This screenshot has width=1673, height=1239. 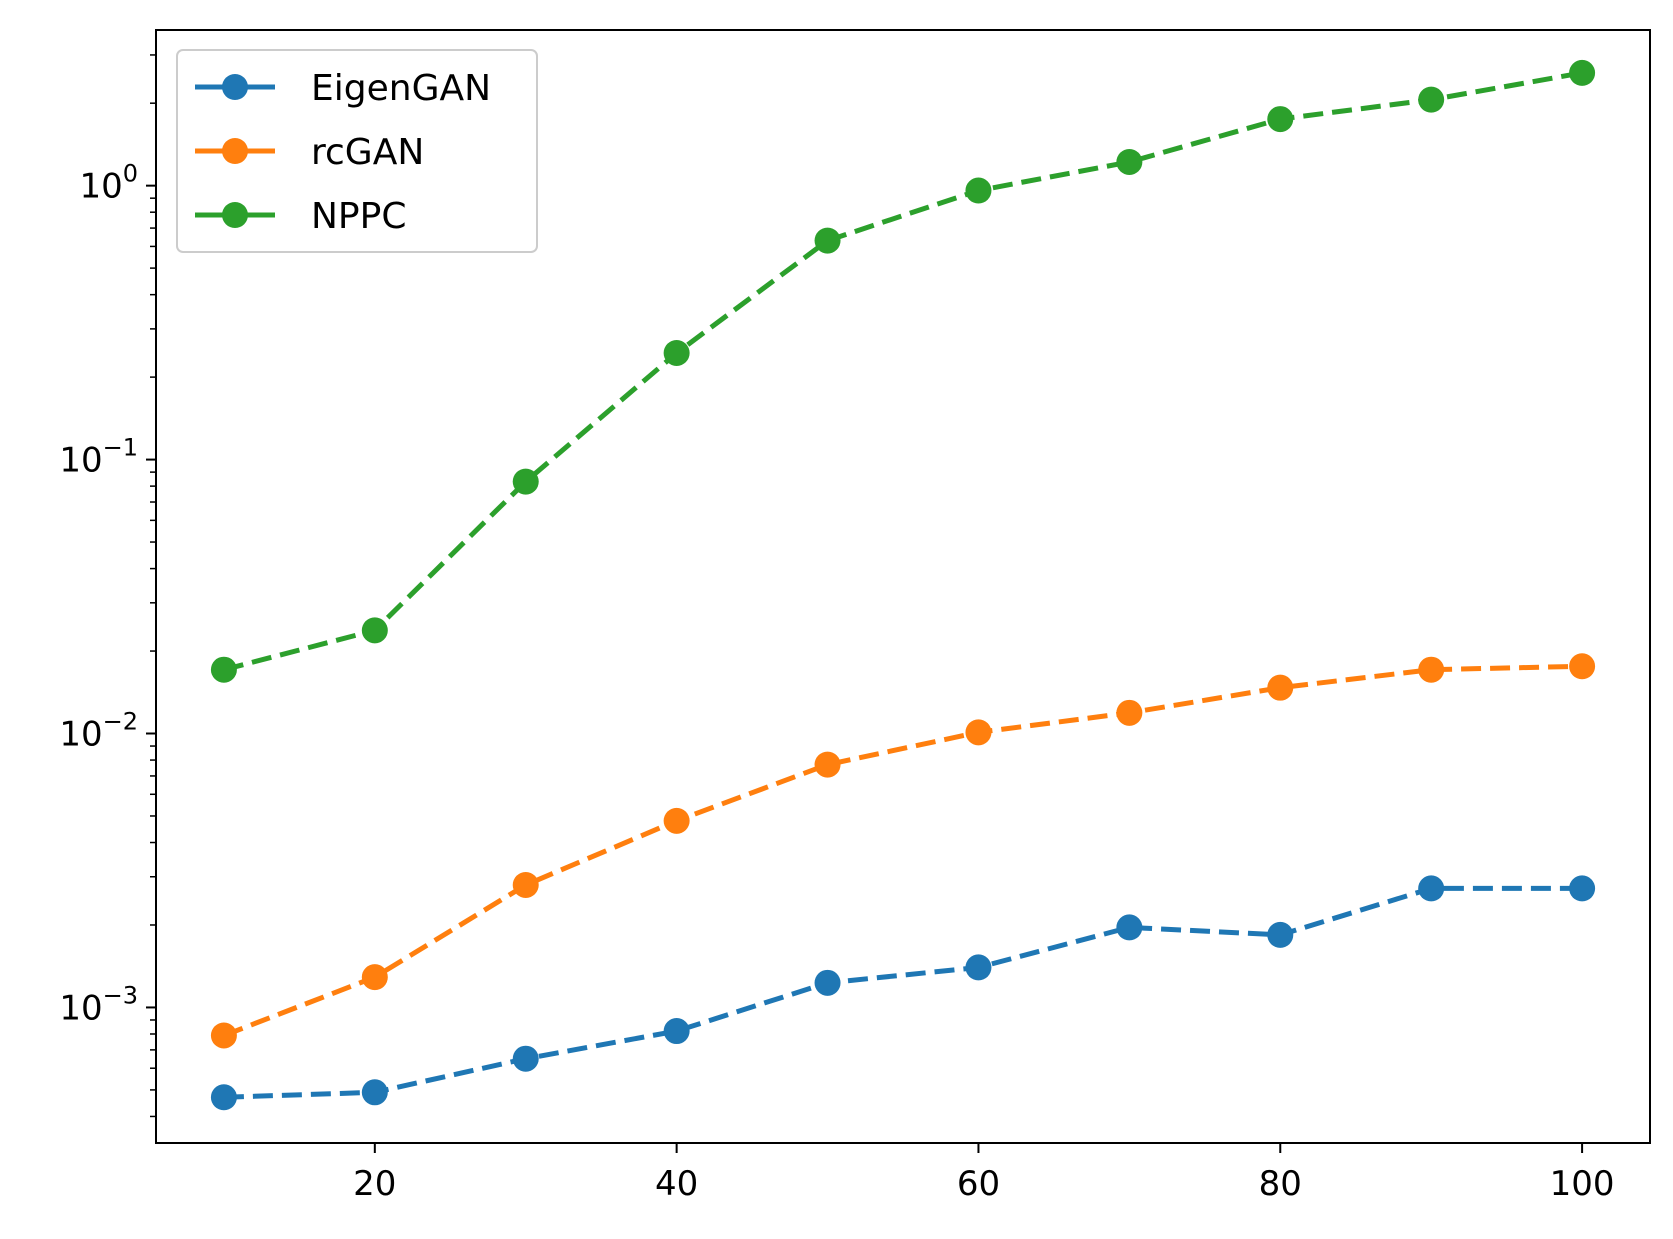 I want to click on legend-box, so click(x=357, y=151).